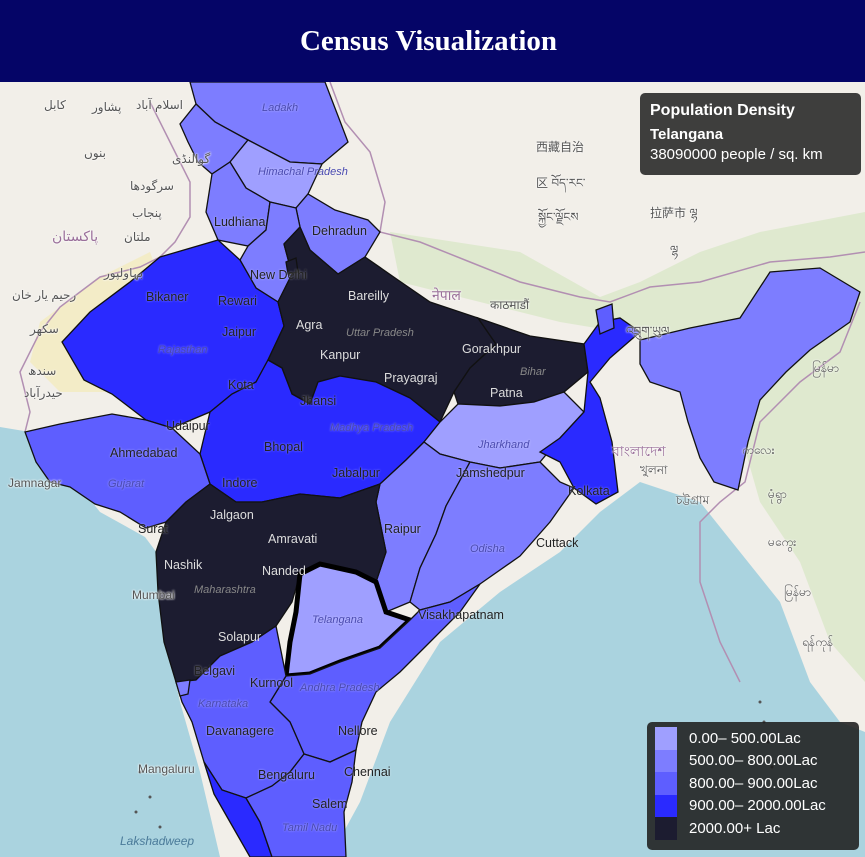 The width and height of the screenshot is (865, 857). I want to click on legend-row: 900.00– 2000.00Lac, so click(753, 805).